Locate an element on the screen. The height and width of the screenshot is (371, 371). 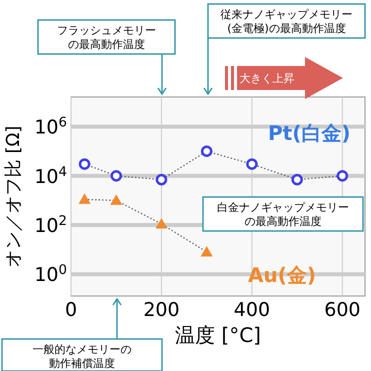
x-tick-label: 200 is located at coordinates (161, 310).